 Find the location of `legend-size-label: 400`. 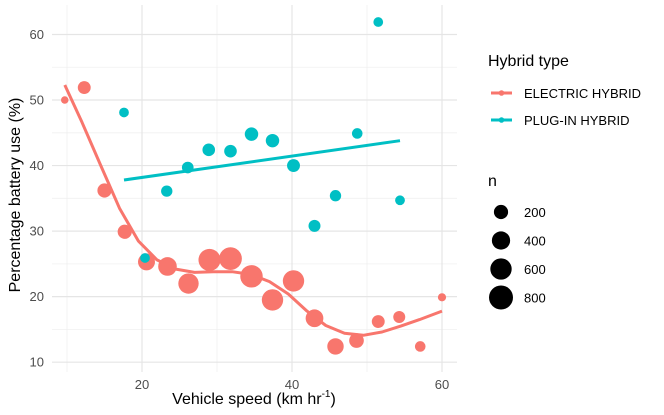

legend-size-label: 400 is located at coordinates (535, 241).